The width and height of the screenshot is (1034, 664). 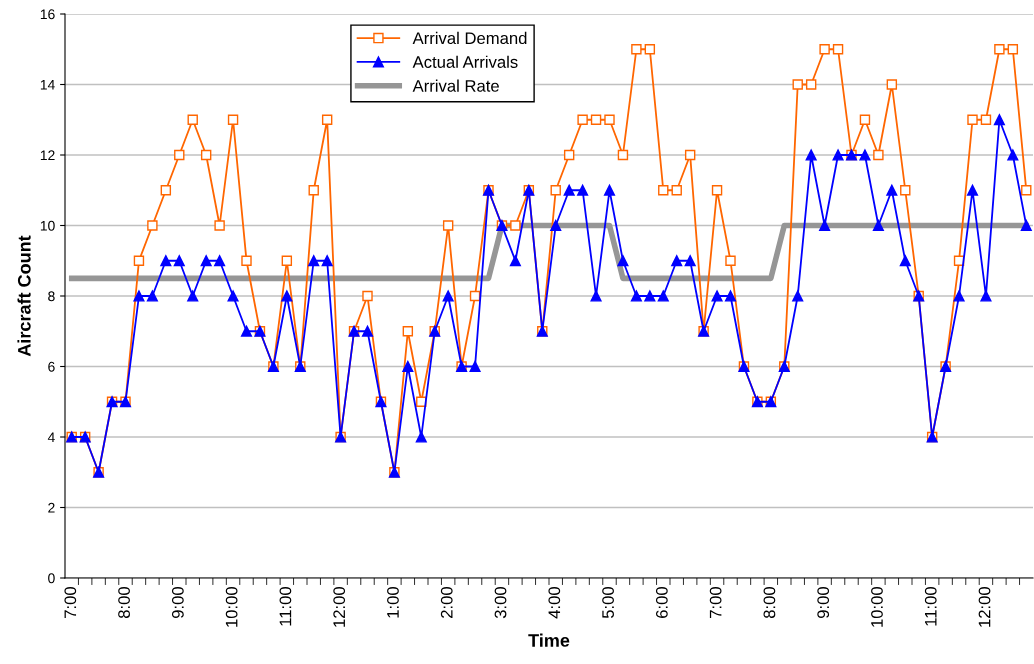 I want to click on y-tick-label: 10, so click(x=47, y=225).